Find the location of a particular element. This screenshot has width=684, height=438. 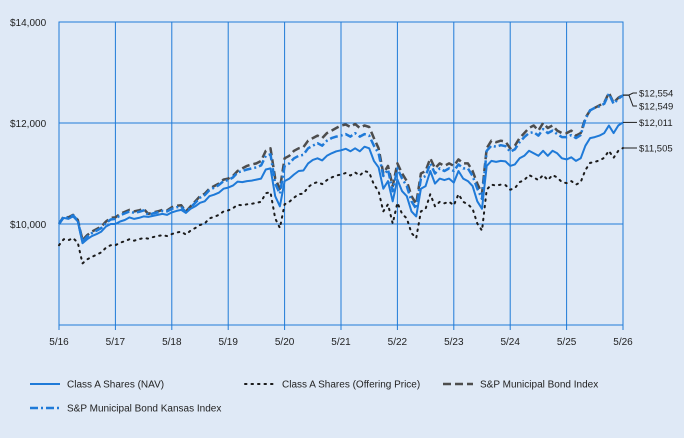

legend-label: Class A Shares (Offering Price) is located at coordinates (351, 385).